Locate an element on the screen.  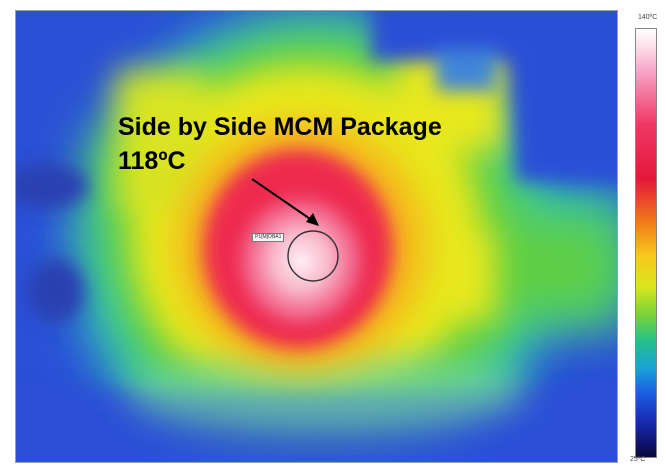
spot-marker-circle is located at coordinates (313, 256).